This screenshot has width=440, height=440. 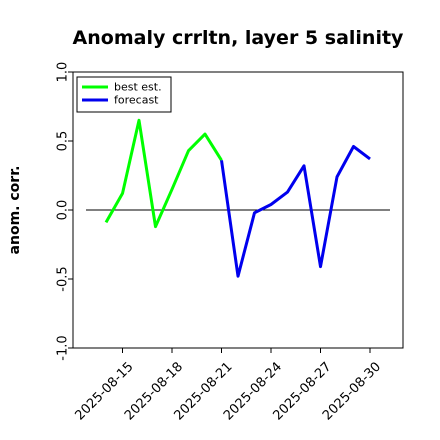 I want to click on legend-label-0: best est., so click(x=138, y=87).